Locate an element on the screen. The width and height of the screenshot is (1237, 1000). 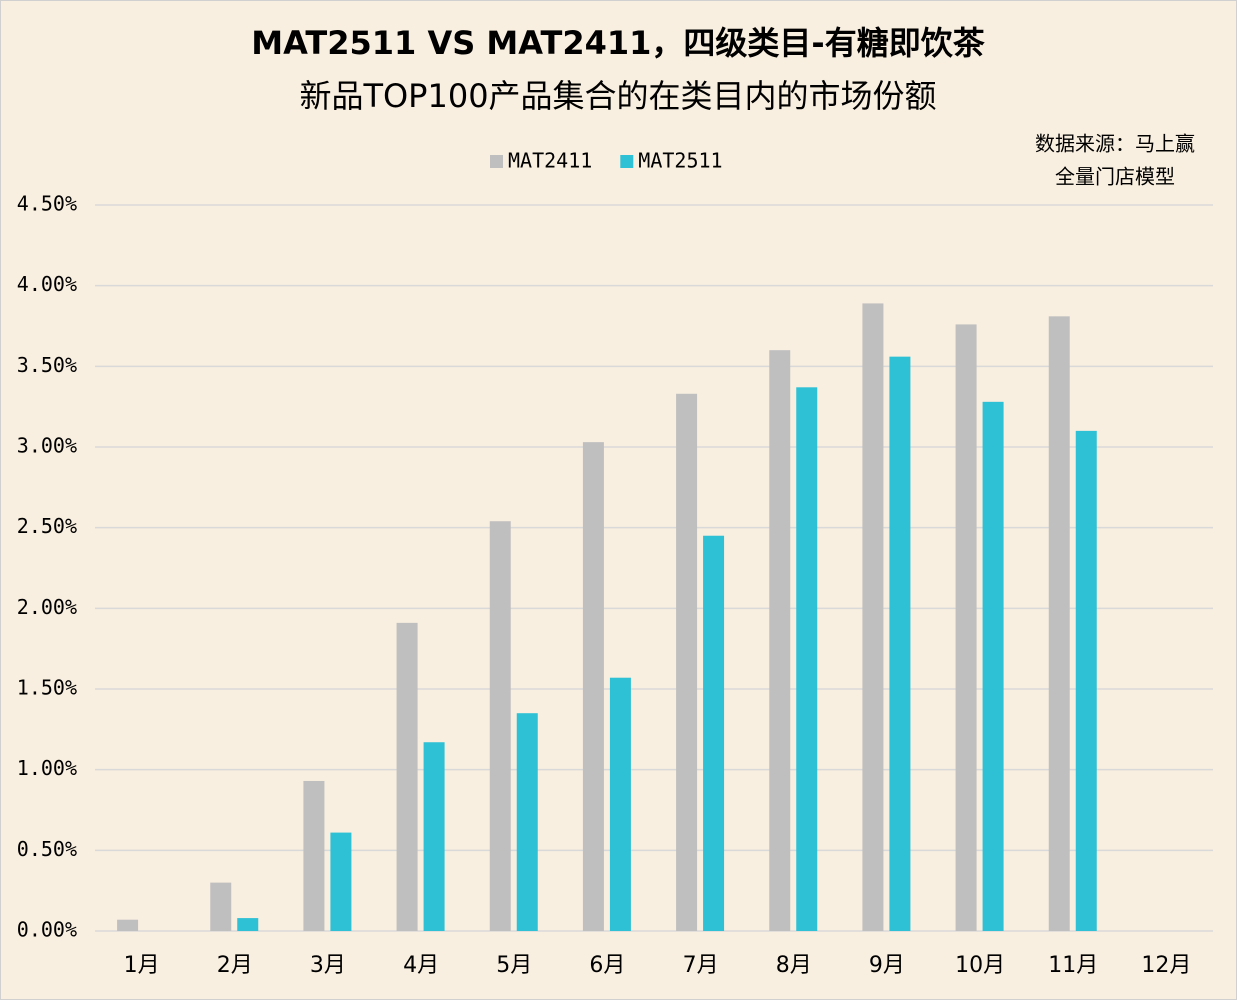
y-tick-label: 1.00% is located at coordinates (47, 768).